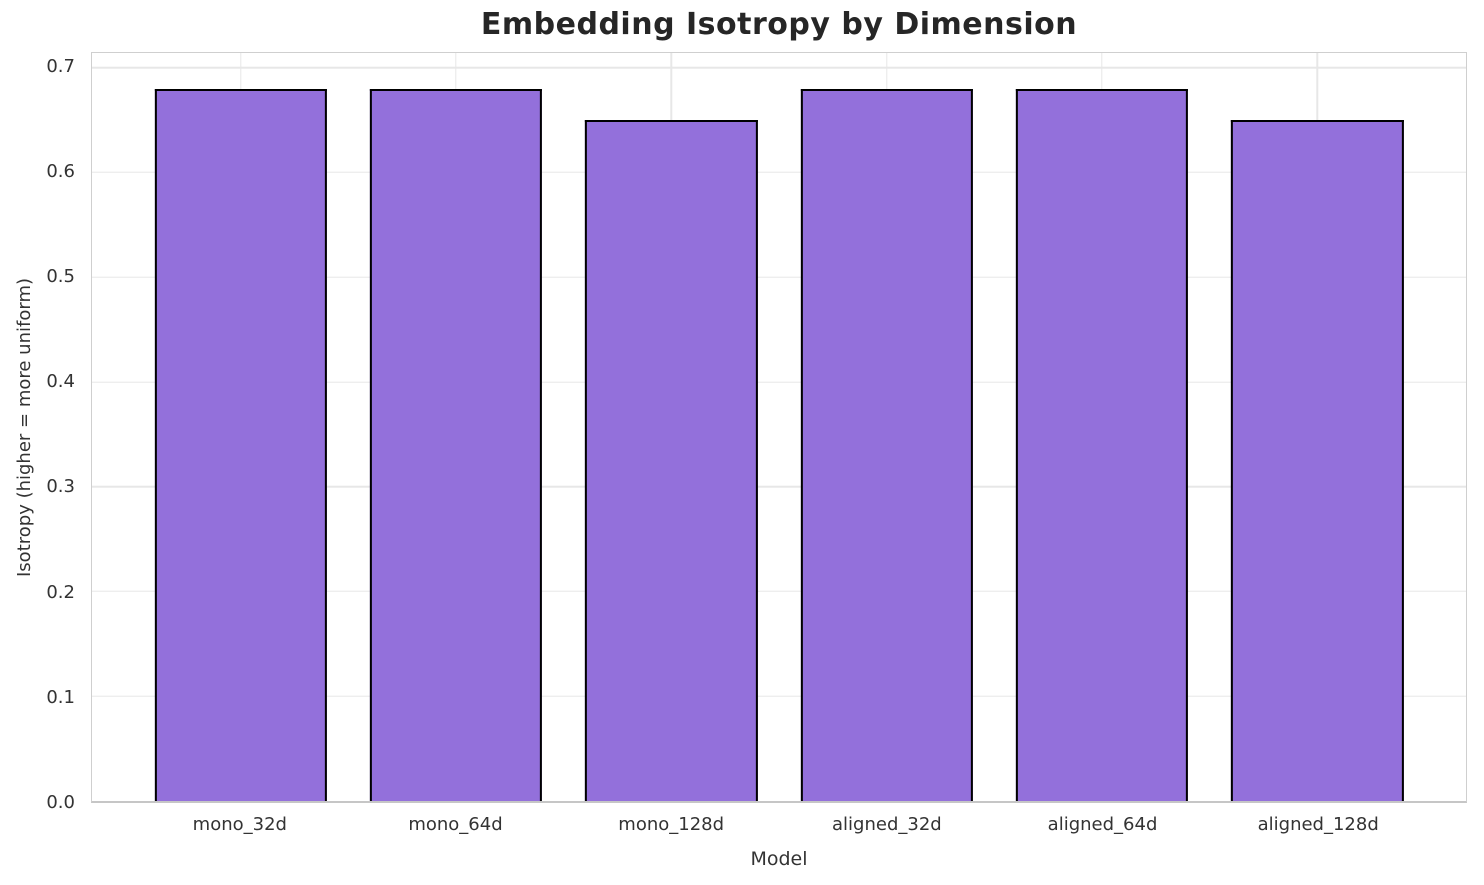 Image resolution: width=1484 pixels, height=885 pixels. Describe the element at coordinates (456, 444) in the screenshot. I see `bar-mono_64d` at that location.